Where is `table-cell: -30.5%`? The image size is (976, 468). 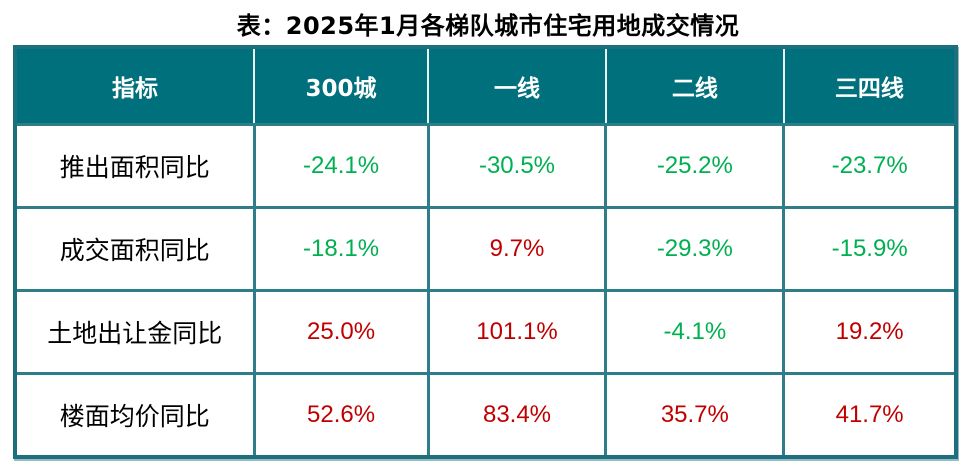
table-cell: -30.5% is located at coordinates (517, 166).